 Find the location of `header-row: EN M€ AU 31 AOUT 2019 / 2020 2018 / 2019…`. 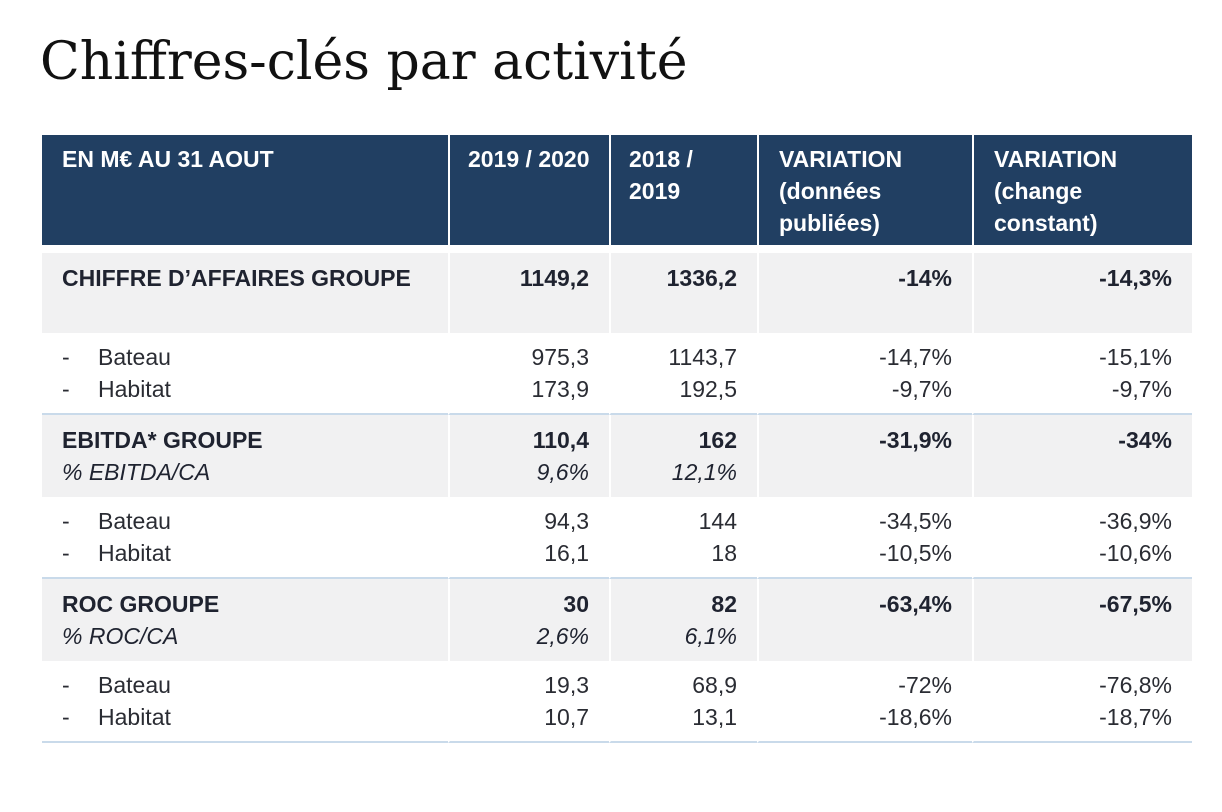

header-row: EN M€ AU 31 AOUT 2019 / 2020 2018 / 2019… is located at coordinates (617, 190).